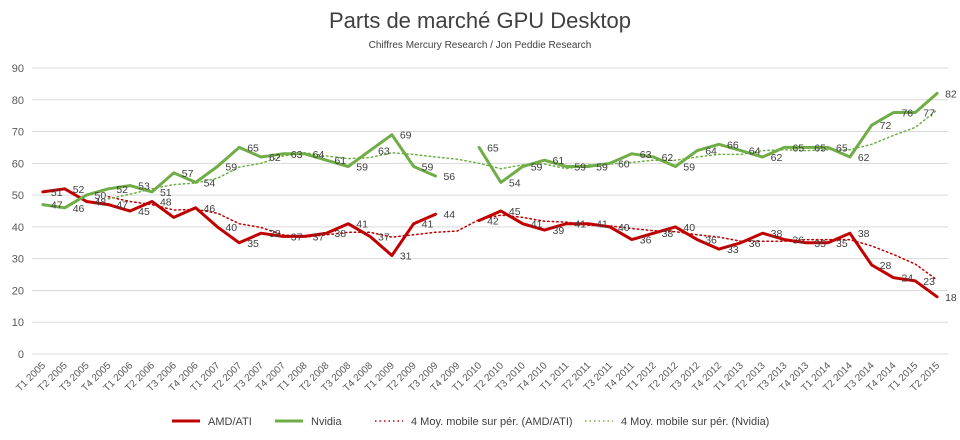 The image size is (960, 440). I want to click on data-label: 33, so click(733, 250).